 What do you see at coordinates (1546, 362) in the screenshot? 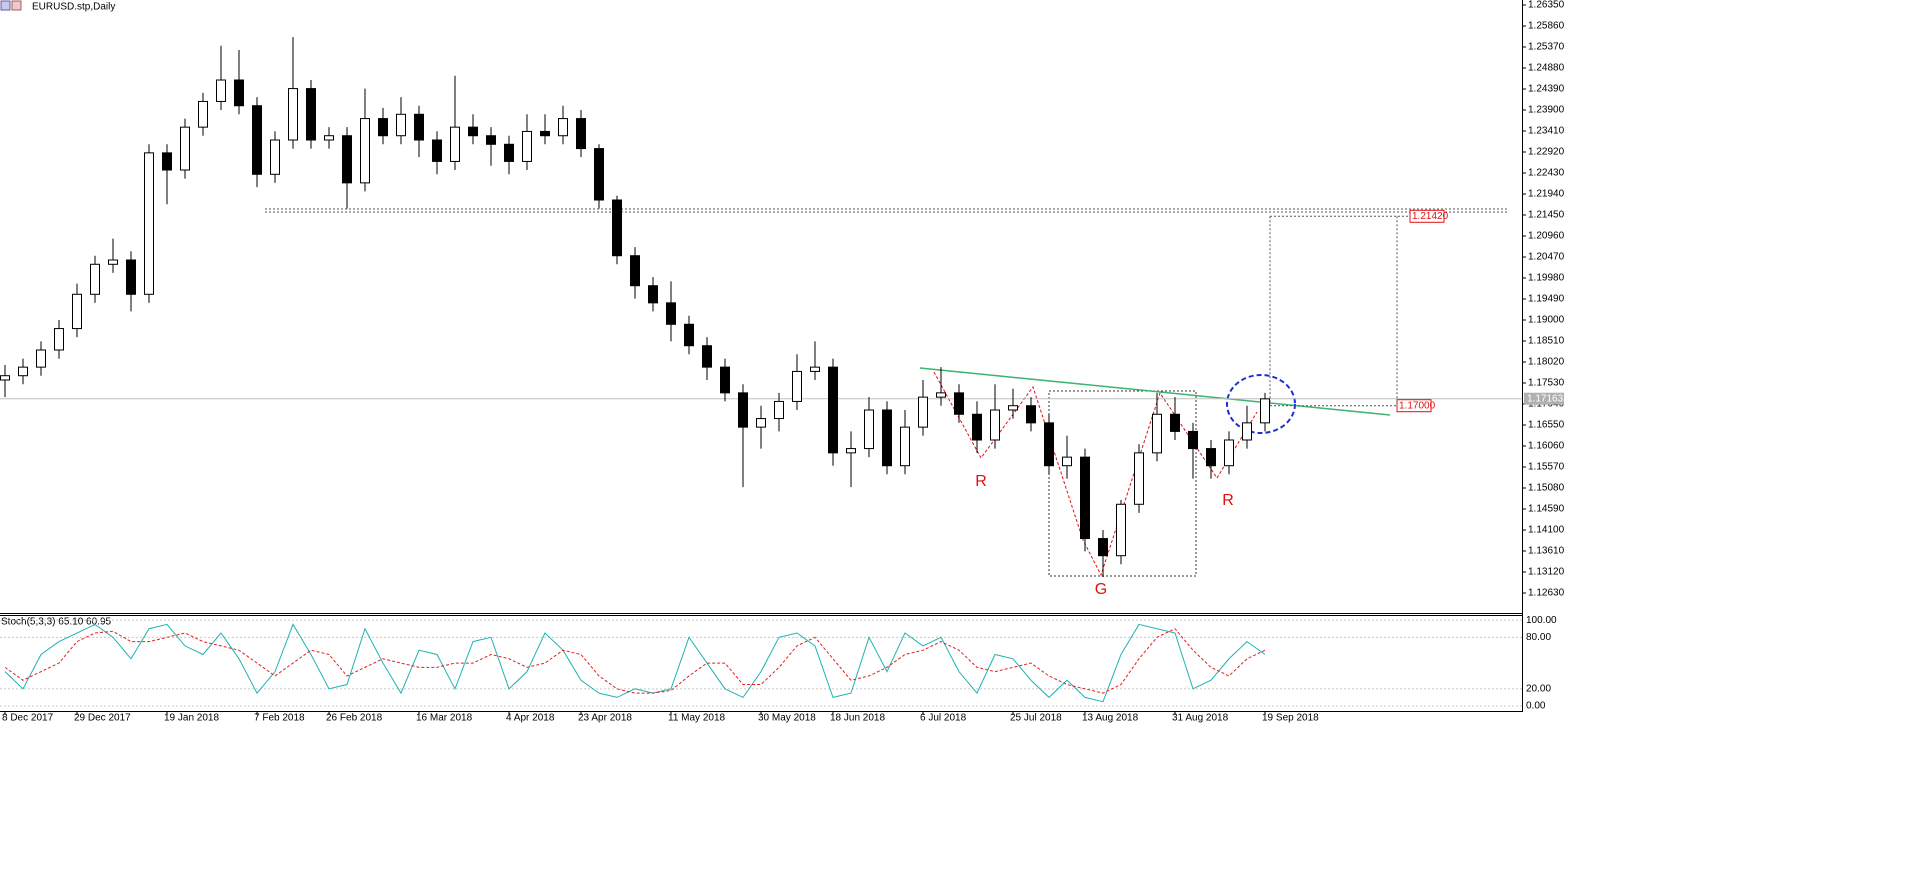
I see `y-tick-label: 1.18020` at bounding box center [1546, 362].